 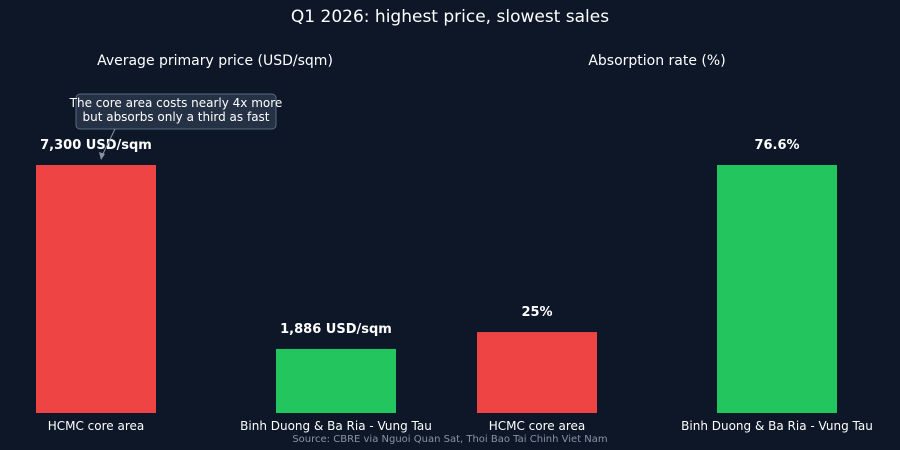 What do you see at coordinates (176, 103) in the screenshot?
I see `annotation-line-1: The core area costs nearly 4x more` at bounding box center [176, 103].